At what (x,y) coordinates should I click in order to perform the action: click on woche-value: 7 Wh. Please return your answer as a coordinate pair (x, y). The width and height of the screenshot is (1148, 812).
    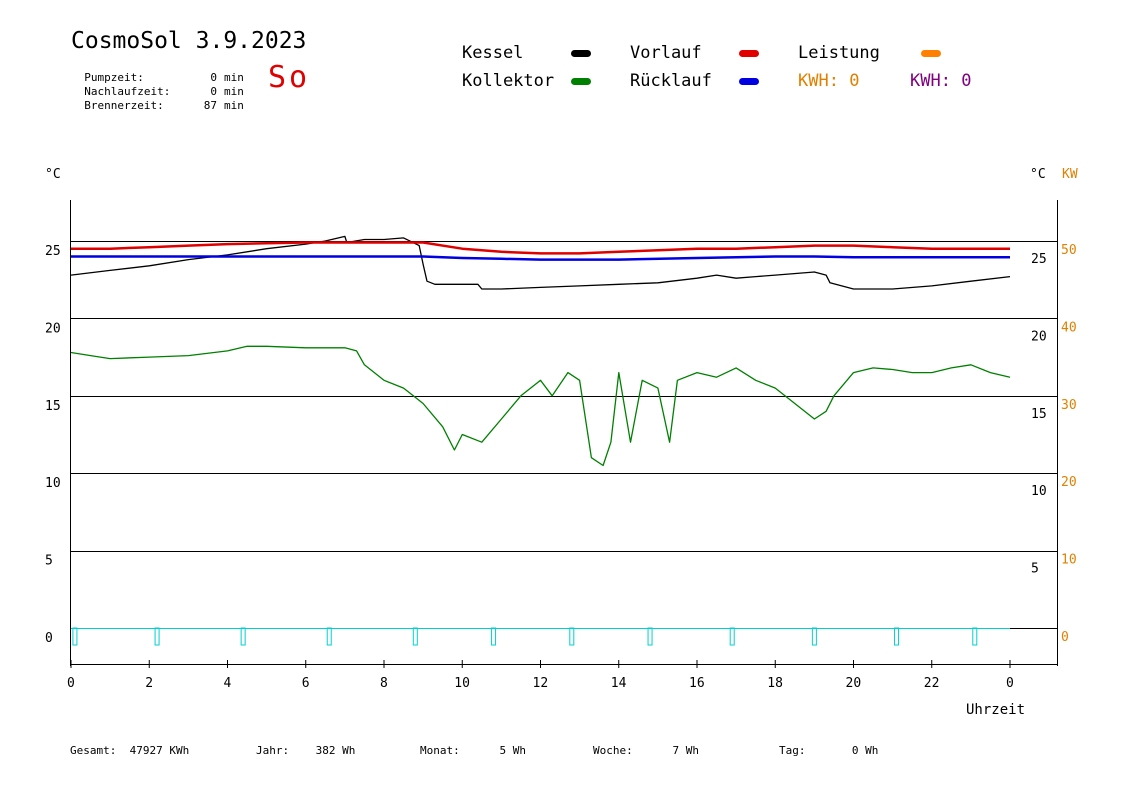
    Looking at the image, I should click on (686, 750).